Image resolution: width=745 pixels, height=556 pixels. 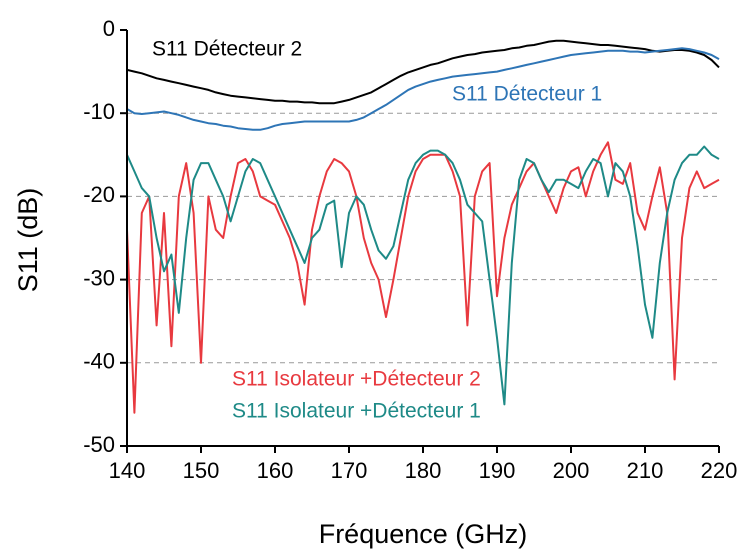 What do you see at coordinates (99, 444) in the screenshot?
I see `y-tick-label: -50` at bounding box center [99, 444].